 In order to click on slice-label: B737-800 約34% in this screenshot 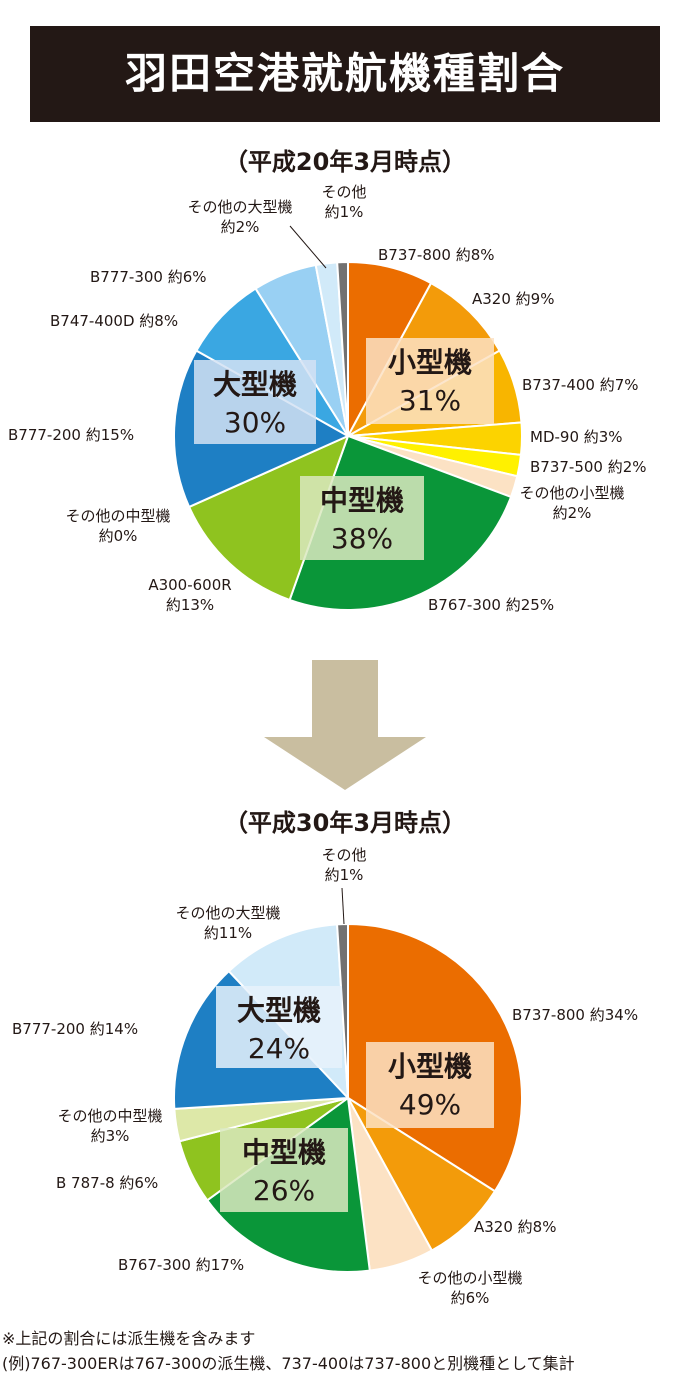, I will do `click(575, 1015)`.